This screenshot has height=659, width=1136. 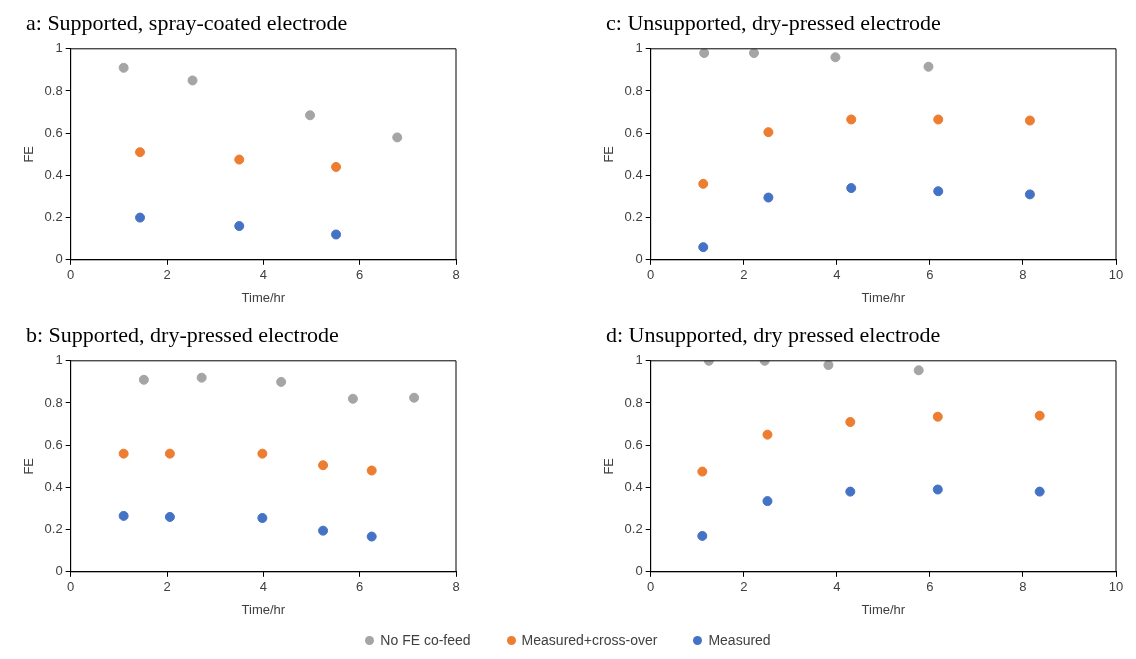 What do you see at coordinates (182, 335) in the screenshot?
I see `chart-title: b: Supported, dry-pressed electrode` at bounding box center [182, 335].